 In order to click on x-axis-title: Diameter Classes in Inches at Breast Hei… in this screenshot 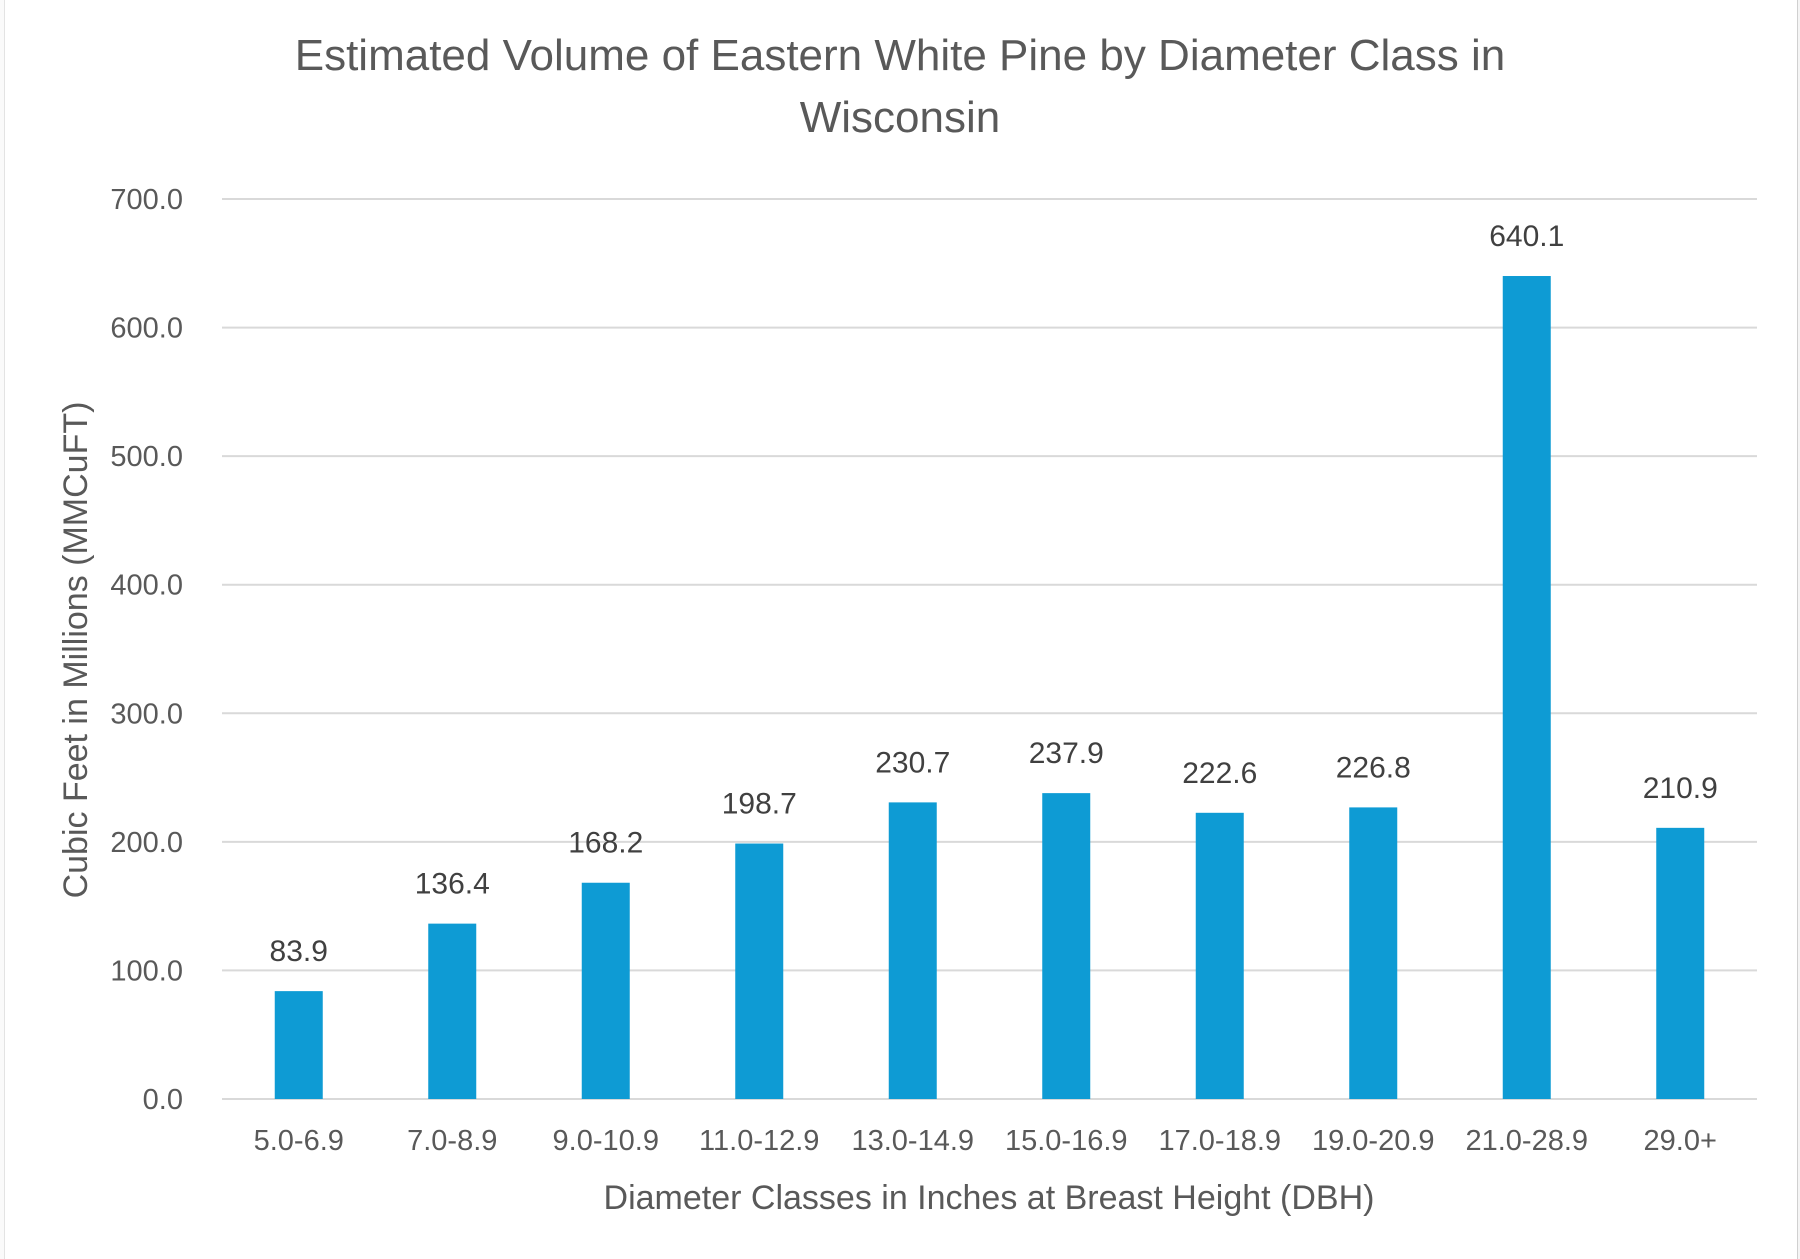, I will do `click(989, 1198)`.